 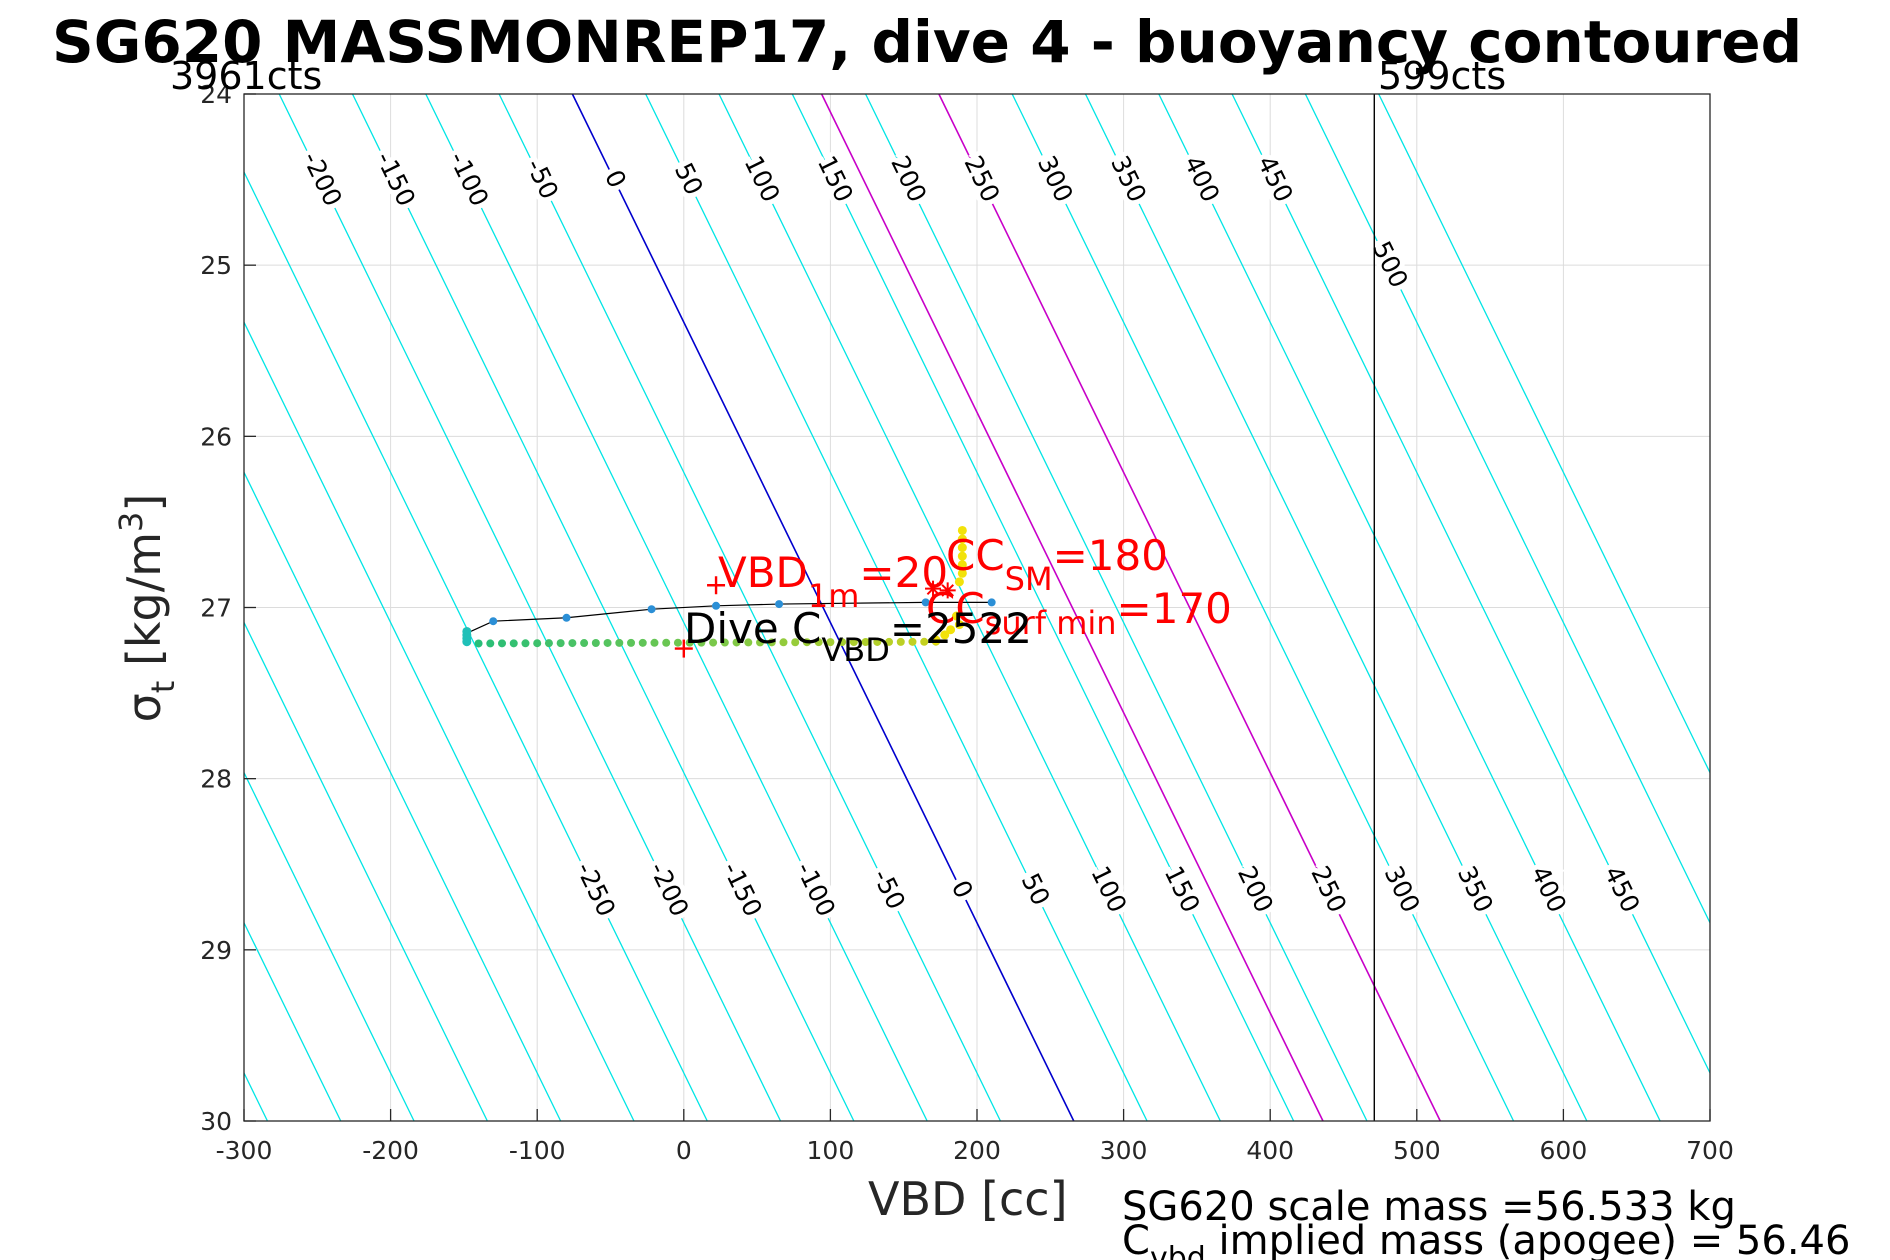 What do you see at coordinates (163, 687) in the screenshot?
I see `y-axis-label-sub: t` at bounding box center [163, 687].